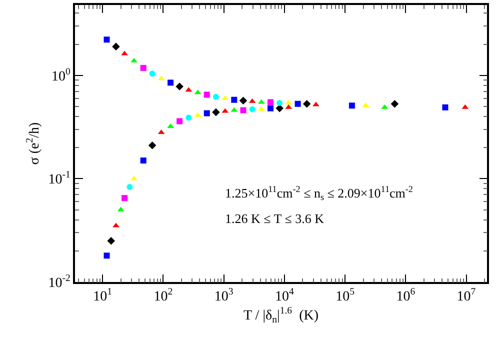 The image size is (498, 337). I want to click on x-tick-label: 10$^{2}$, so click(163, 295).